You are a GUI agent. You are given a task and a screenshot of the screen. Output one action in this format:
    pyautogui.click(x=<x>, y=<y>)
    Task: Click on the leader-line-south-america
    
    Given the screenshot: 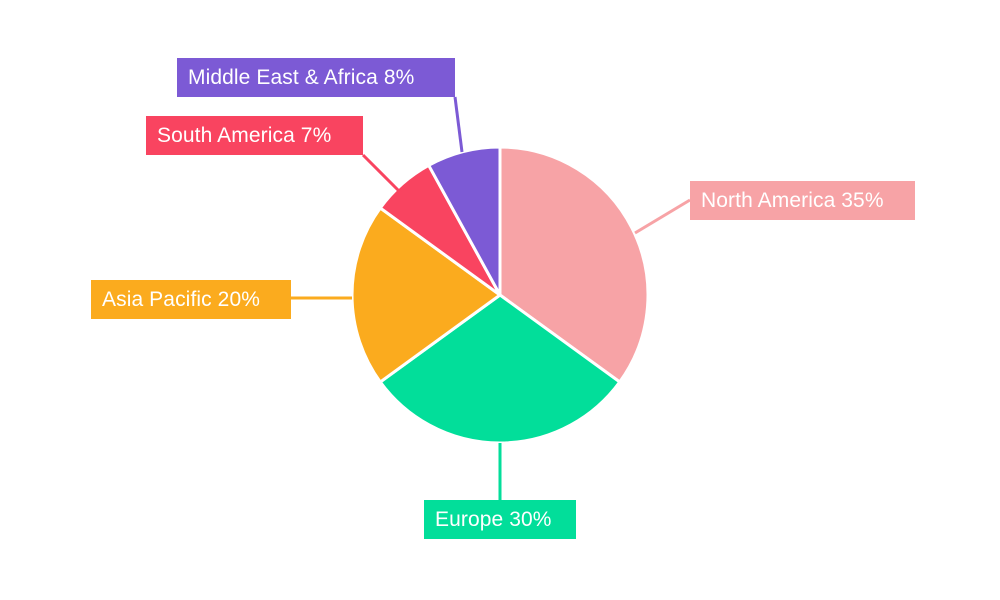 What is the action you would take?
    pyautogui.click(x=382, y=174)
    